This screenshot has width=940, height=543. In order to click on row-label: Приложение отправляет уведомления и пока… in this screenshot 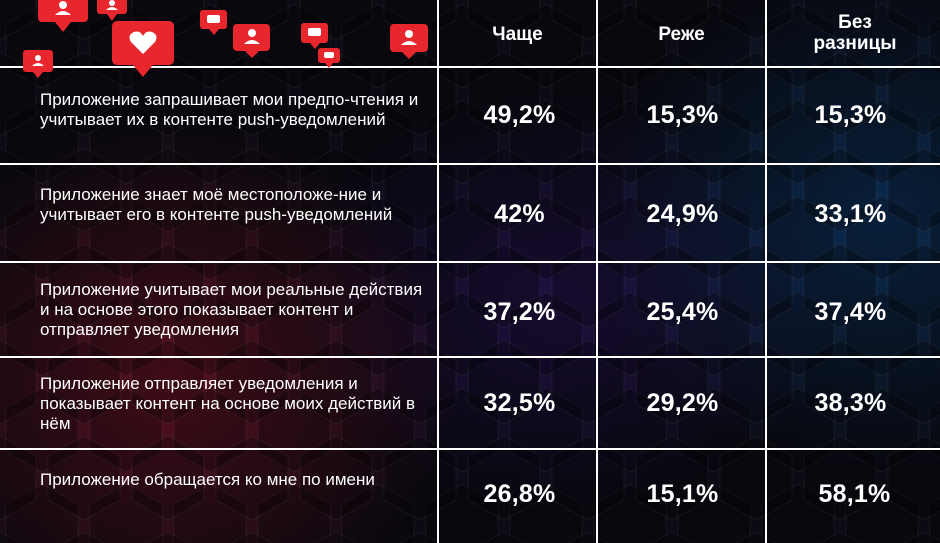, I will do `click(228, 403)`.